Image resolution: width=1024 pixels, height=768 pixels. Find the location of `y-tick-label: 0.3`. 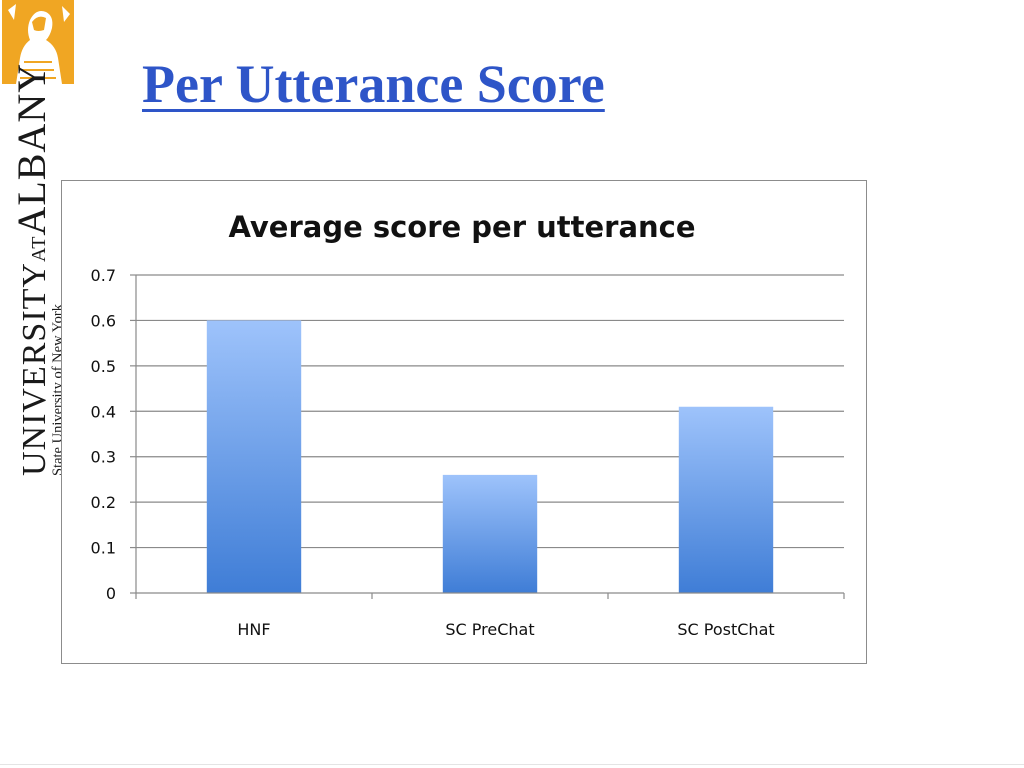

y-tick-label: 0.3 is located at coordinates (103, 457).